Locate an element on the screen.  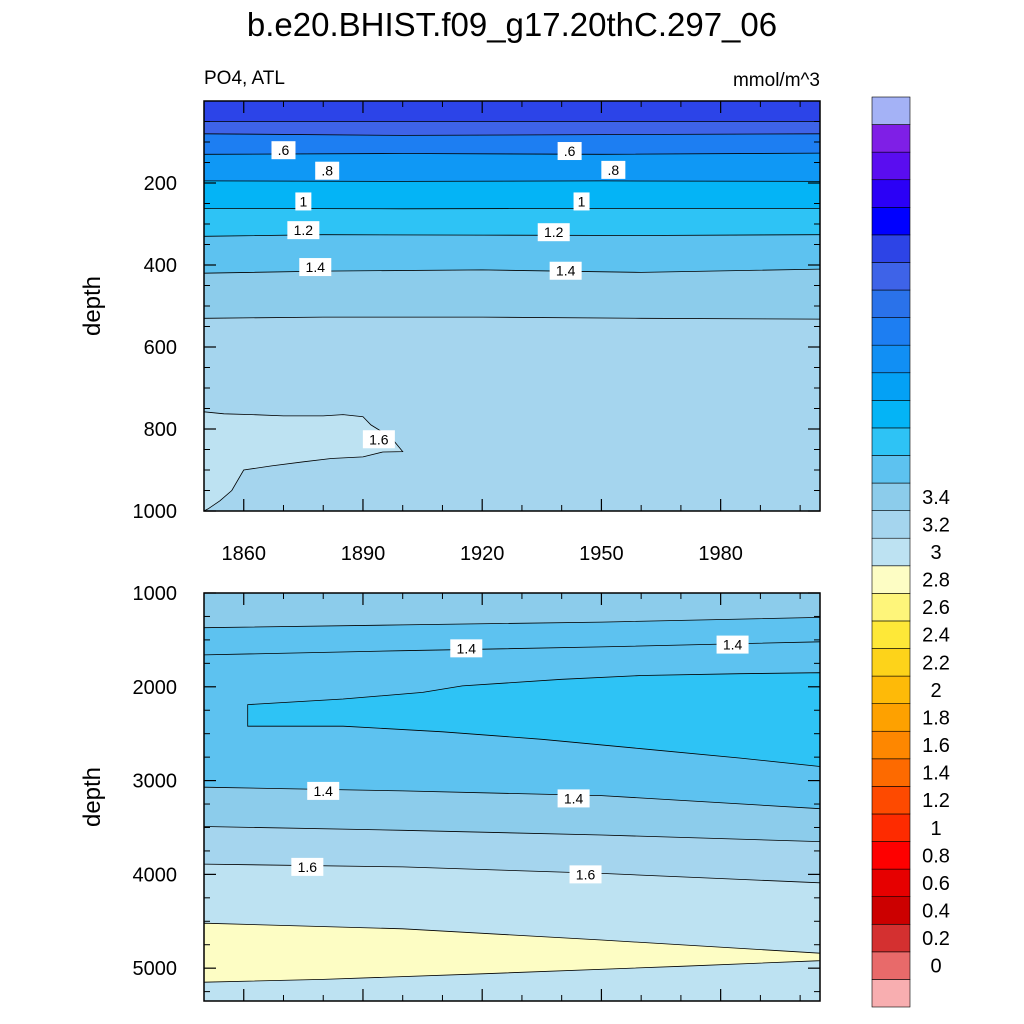
colorbar-label-4: 0.8 is located at coordinates (936, 856).